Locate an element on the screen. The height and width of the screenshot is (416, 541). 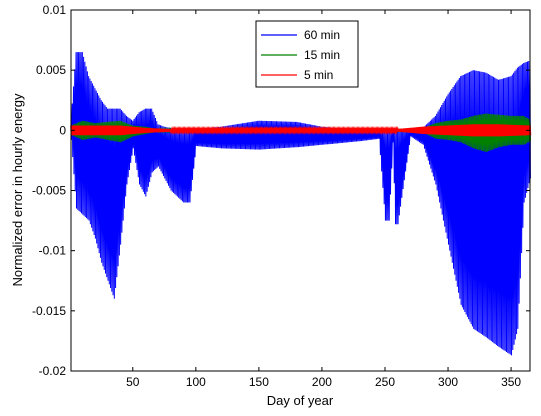
x-tick-label: 100 is located at coordinates (196, 382).